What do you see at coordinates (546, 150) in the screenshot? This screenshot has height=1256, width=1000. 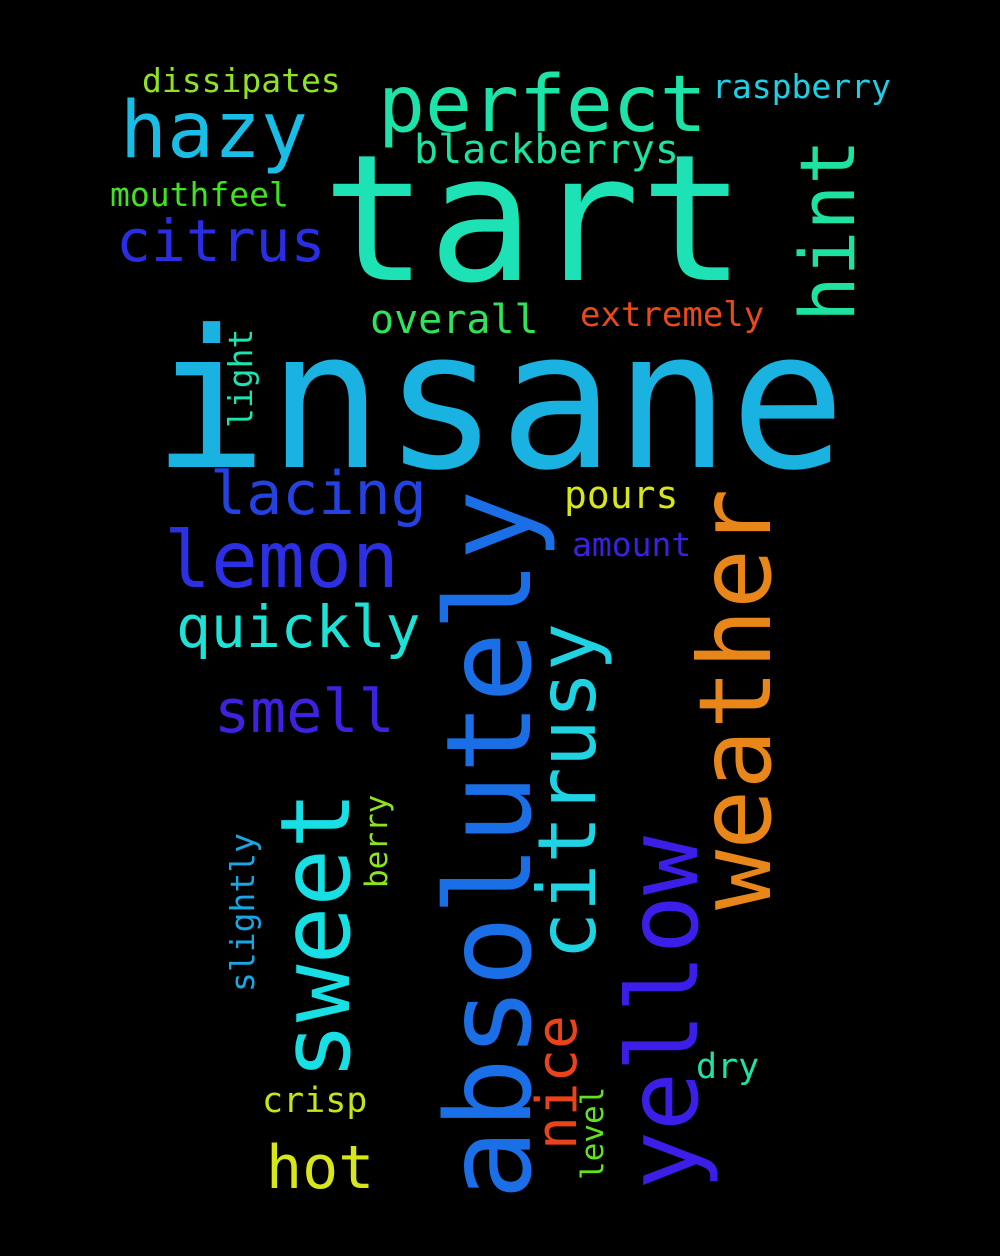 I see `word-blackberrys: blackberrys` at bounding box center [546, 150].